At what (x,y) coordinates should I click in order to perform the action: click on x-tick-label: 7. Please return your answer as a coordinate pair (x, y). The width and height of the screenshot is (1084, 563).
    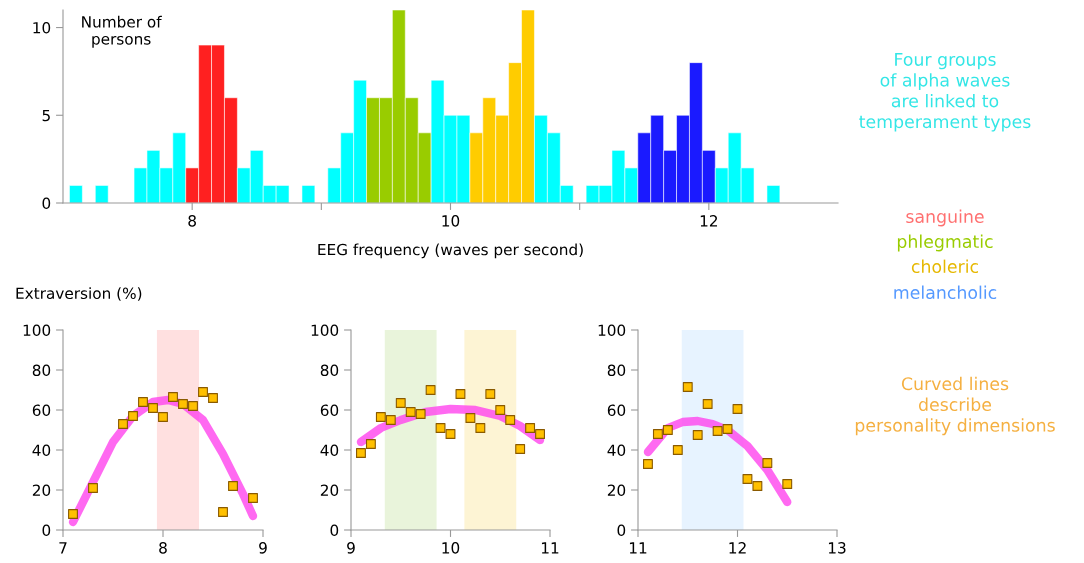
    Looking at the image, I should click on (63, 548).